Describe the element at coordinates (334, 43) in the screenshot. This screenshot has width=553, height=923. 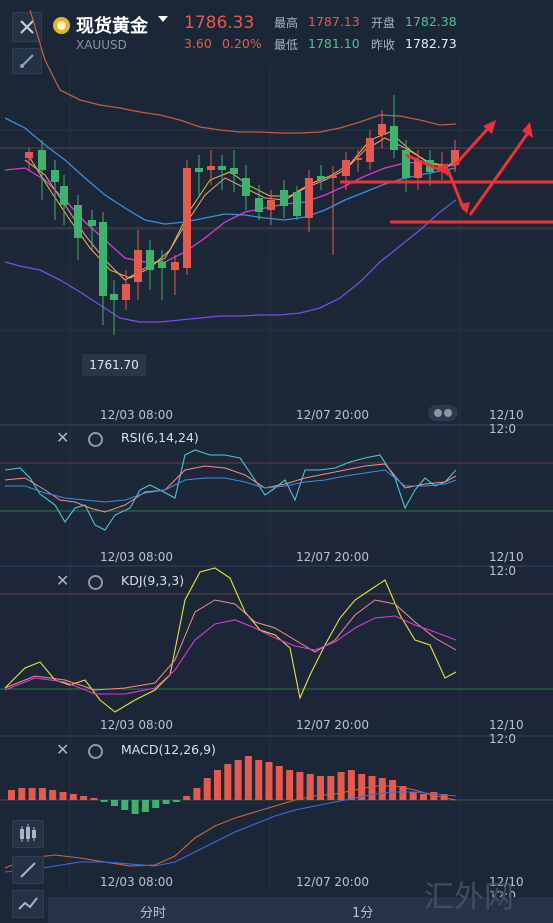
I see `low-value: 1781.10` at that location.